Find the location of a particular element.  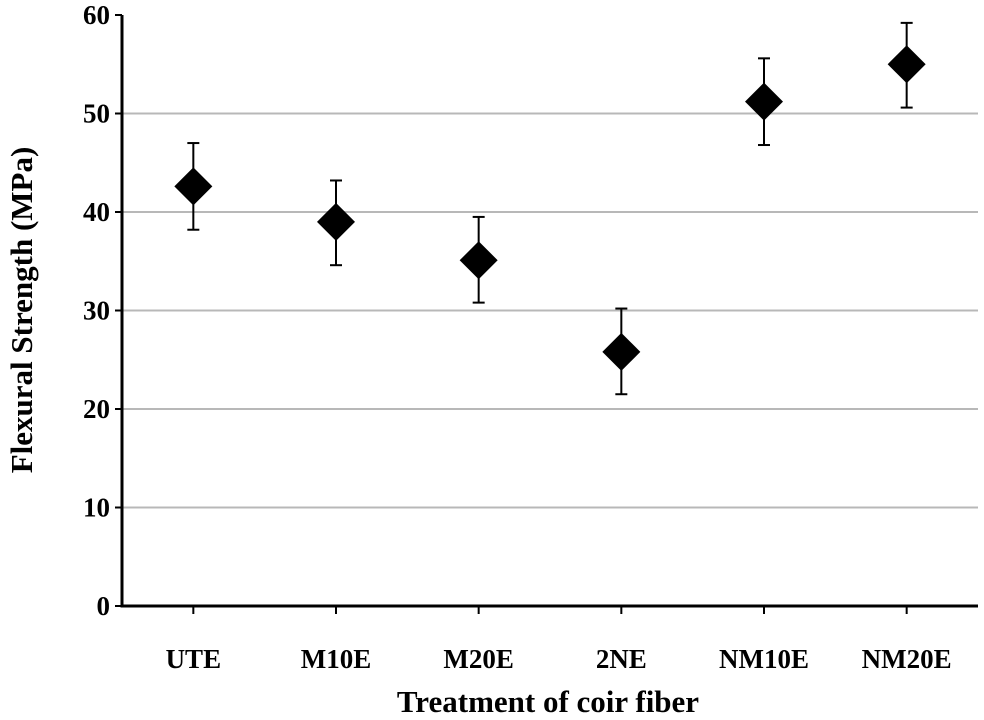

data-point-2ne is located at coordinates (621, 351).